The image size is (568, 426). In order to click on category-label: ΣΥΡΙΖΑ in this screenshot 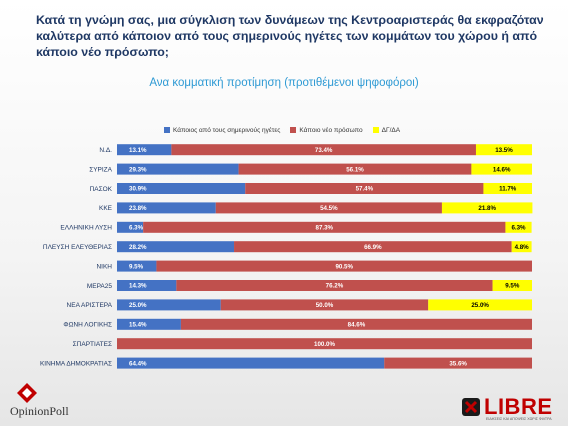, I will do `click(100, 169)`.